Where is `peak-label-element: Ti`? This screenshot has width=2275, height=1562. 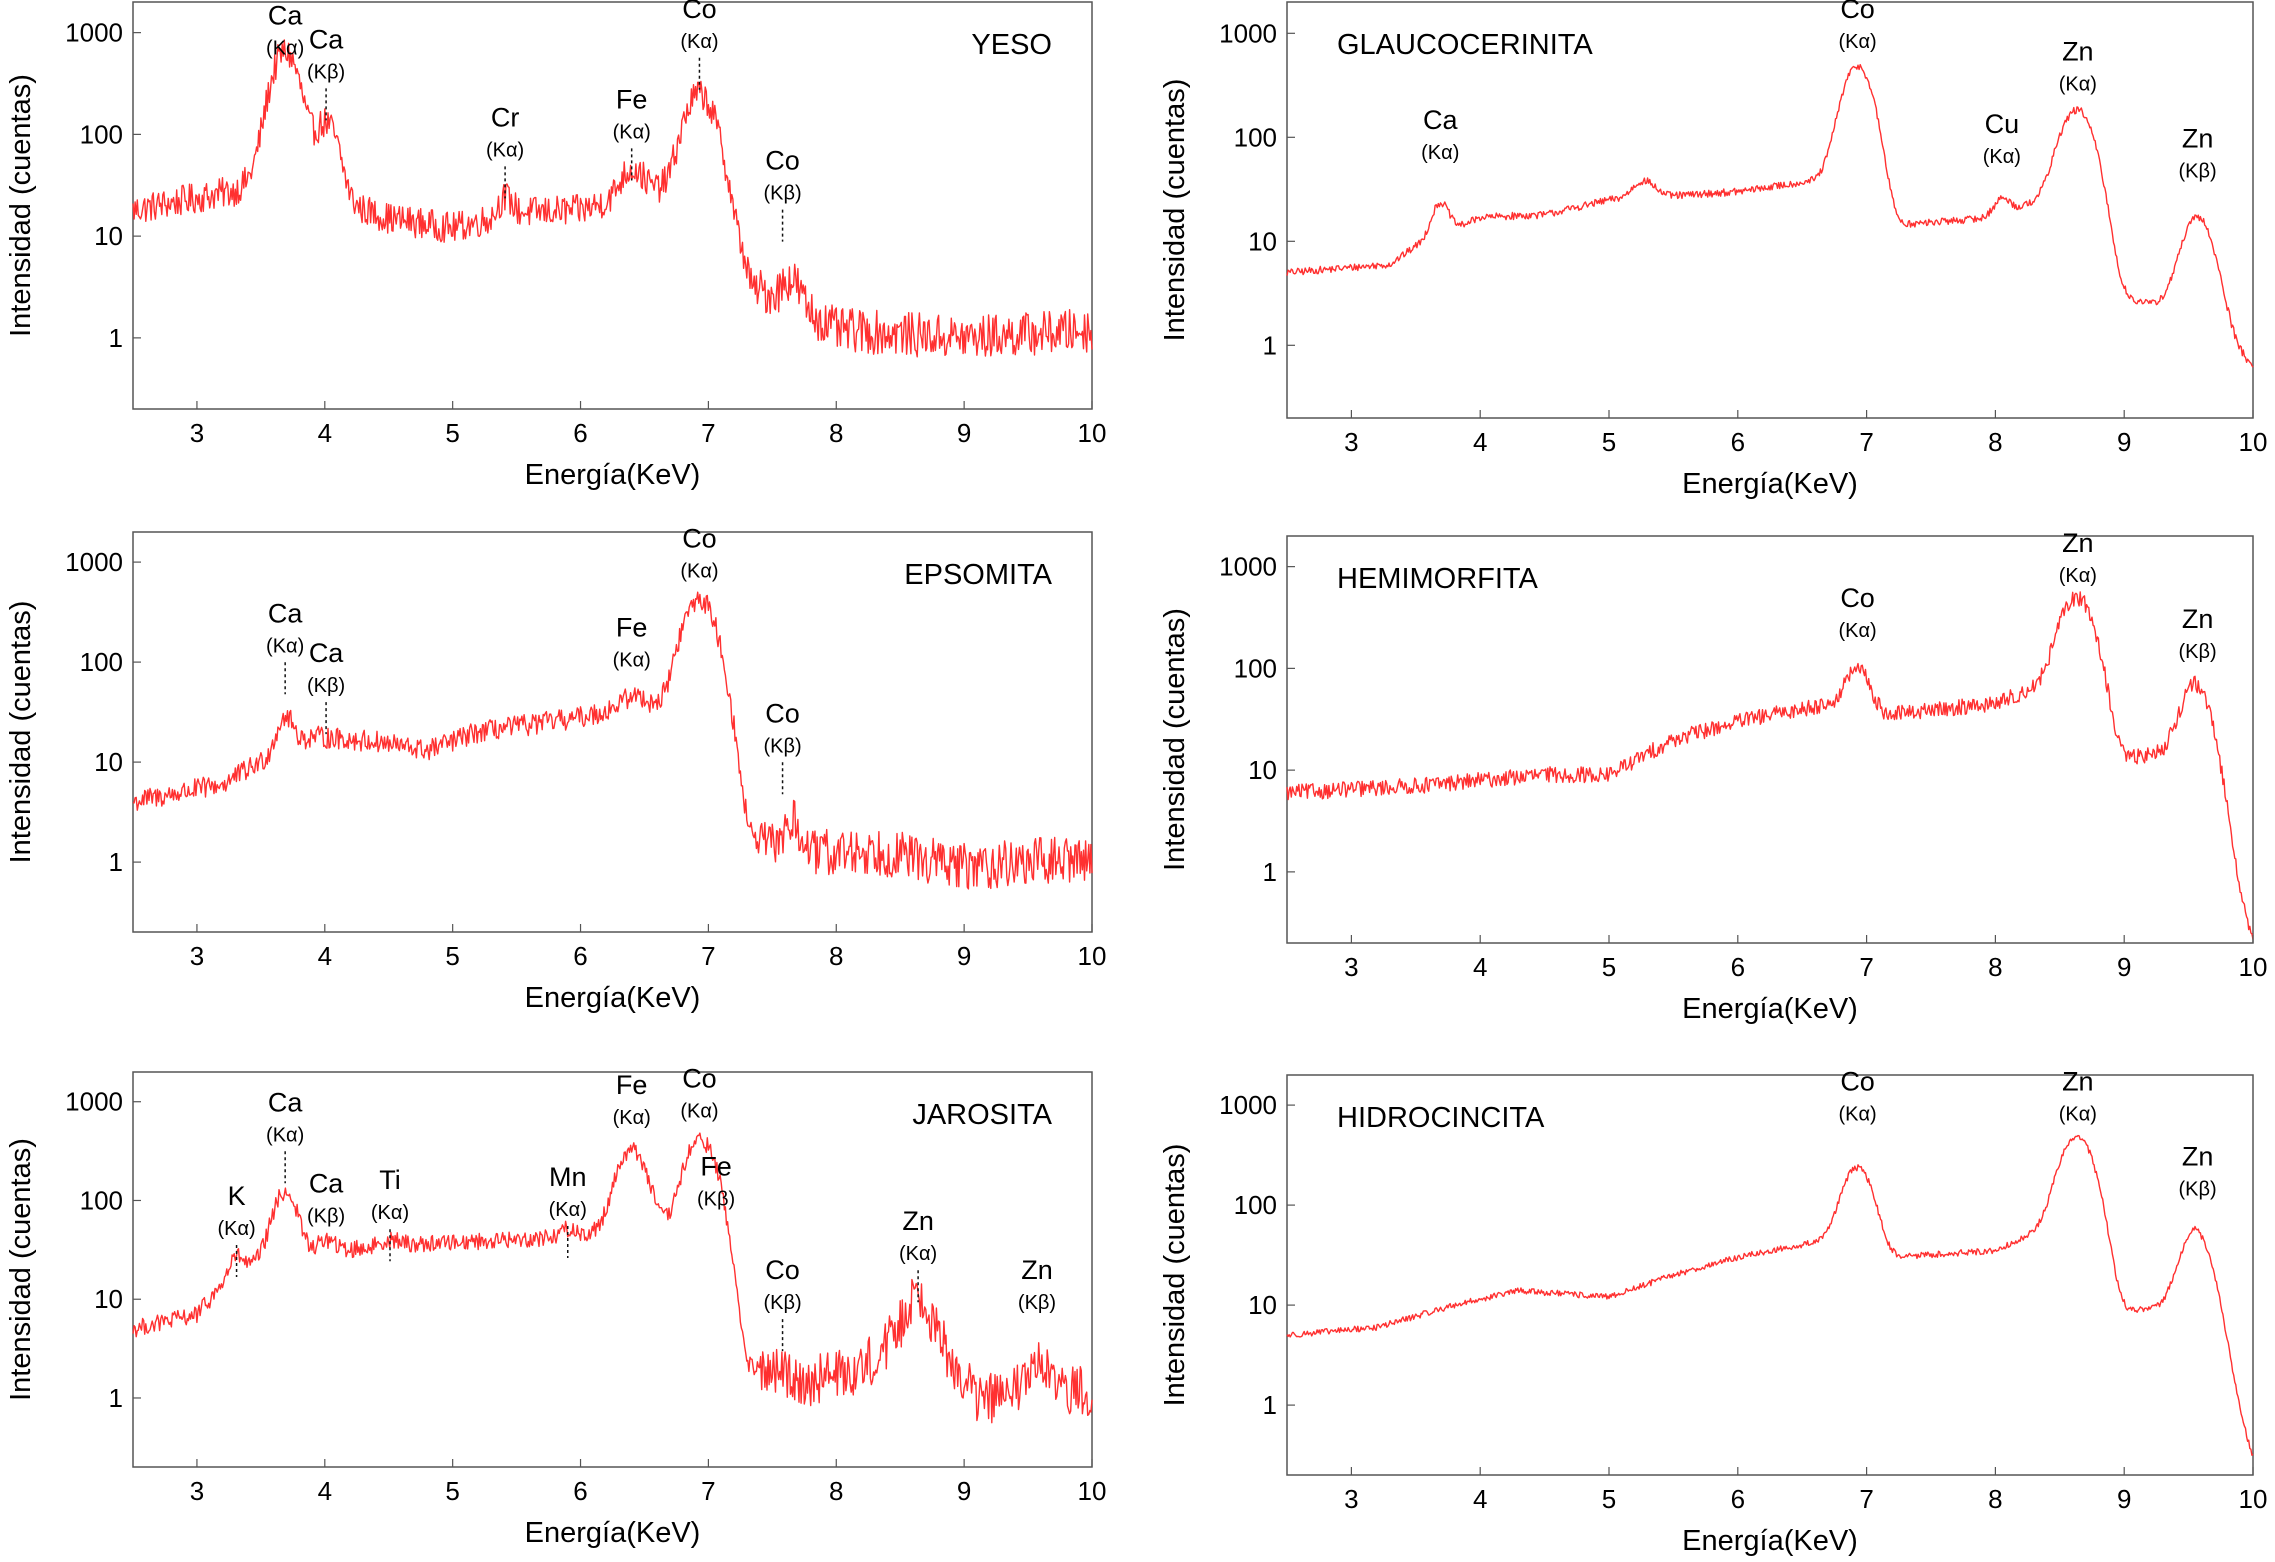
peak-label-element: Ti is located at coordinates (390, 1180).